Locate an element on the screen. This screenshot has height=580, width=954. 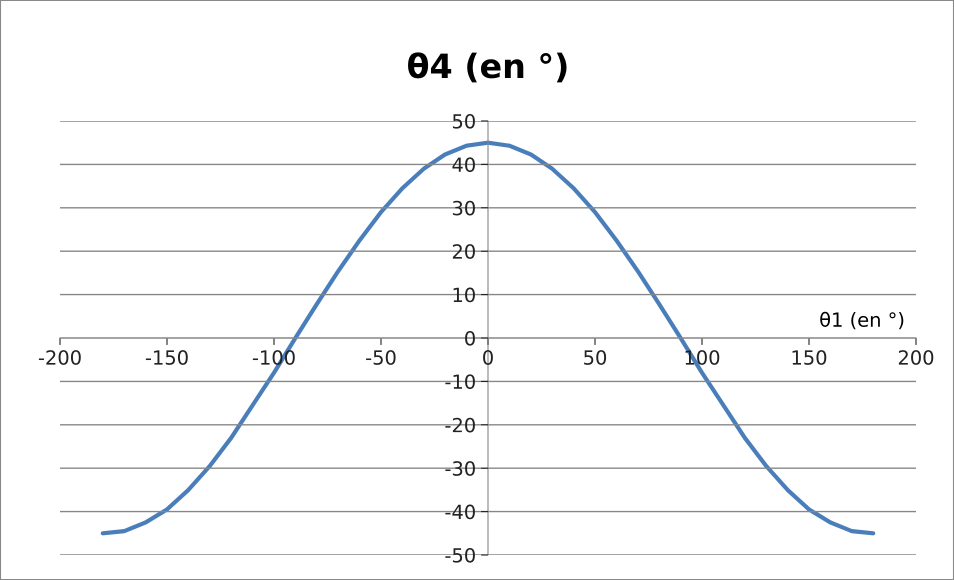
x-tick-label: 0 is located at coordinates (488, 357).